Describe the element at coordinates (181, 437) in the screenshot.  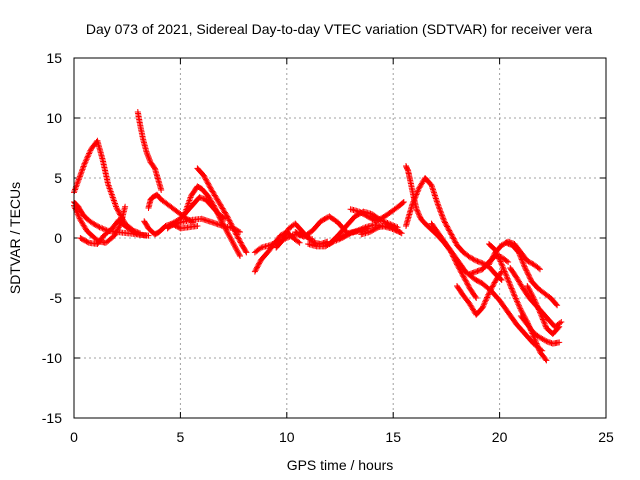
I see `x-tick-label: 5` at that location.